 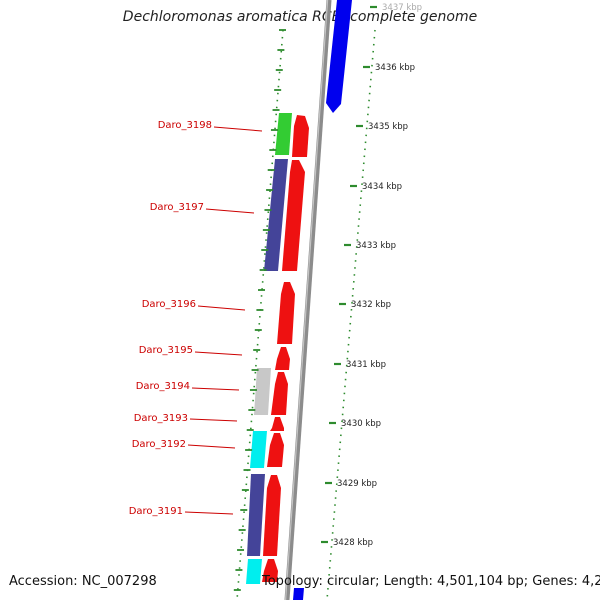 I want to click on gene-label: Daro_3193, so click(x=161, y=418).